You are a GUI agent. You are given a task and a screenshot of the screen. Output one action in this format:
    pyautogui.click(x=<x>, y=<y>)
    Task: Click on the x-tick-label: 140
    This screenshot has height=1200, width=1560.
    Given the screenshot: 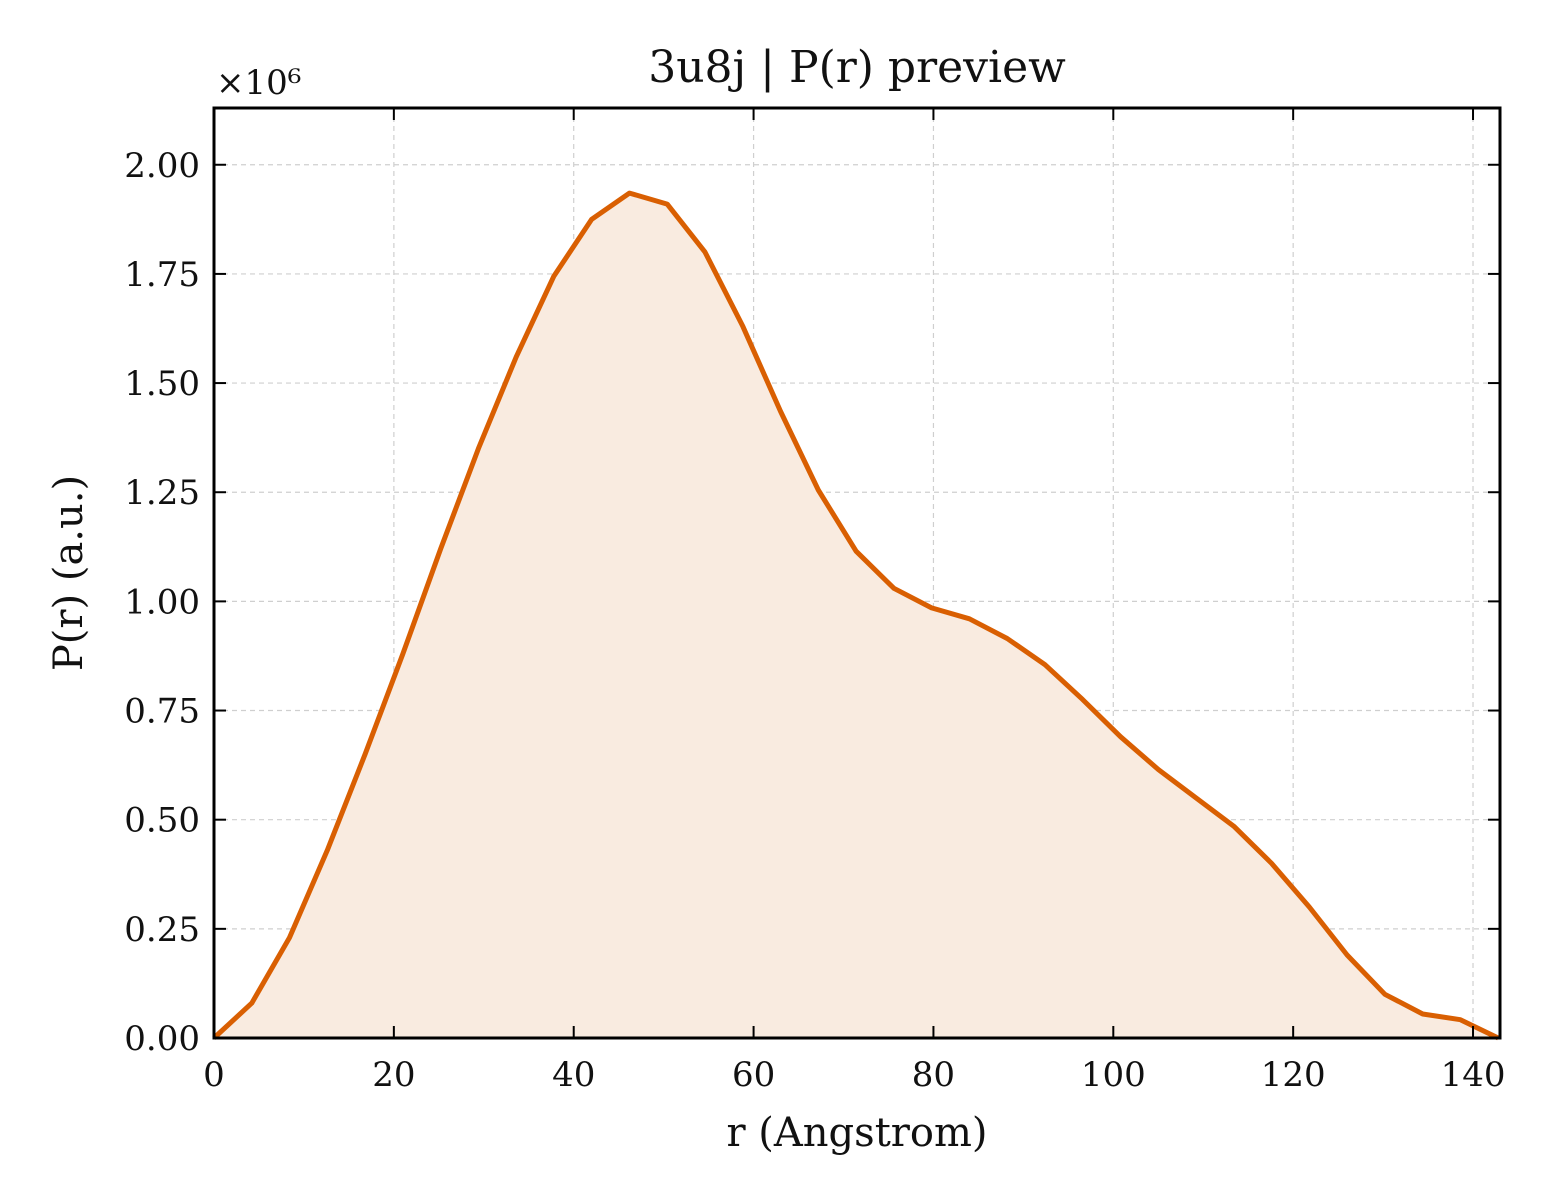 What is the action you would take?
    pyautogui.click(x=1473, y=1075)
    